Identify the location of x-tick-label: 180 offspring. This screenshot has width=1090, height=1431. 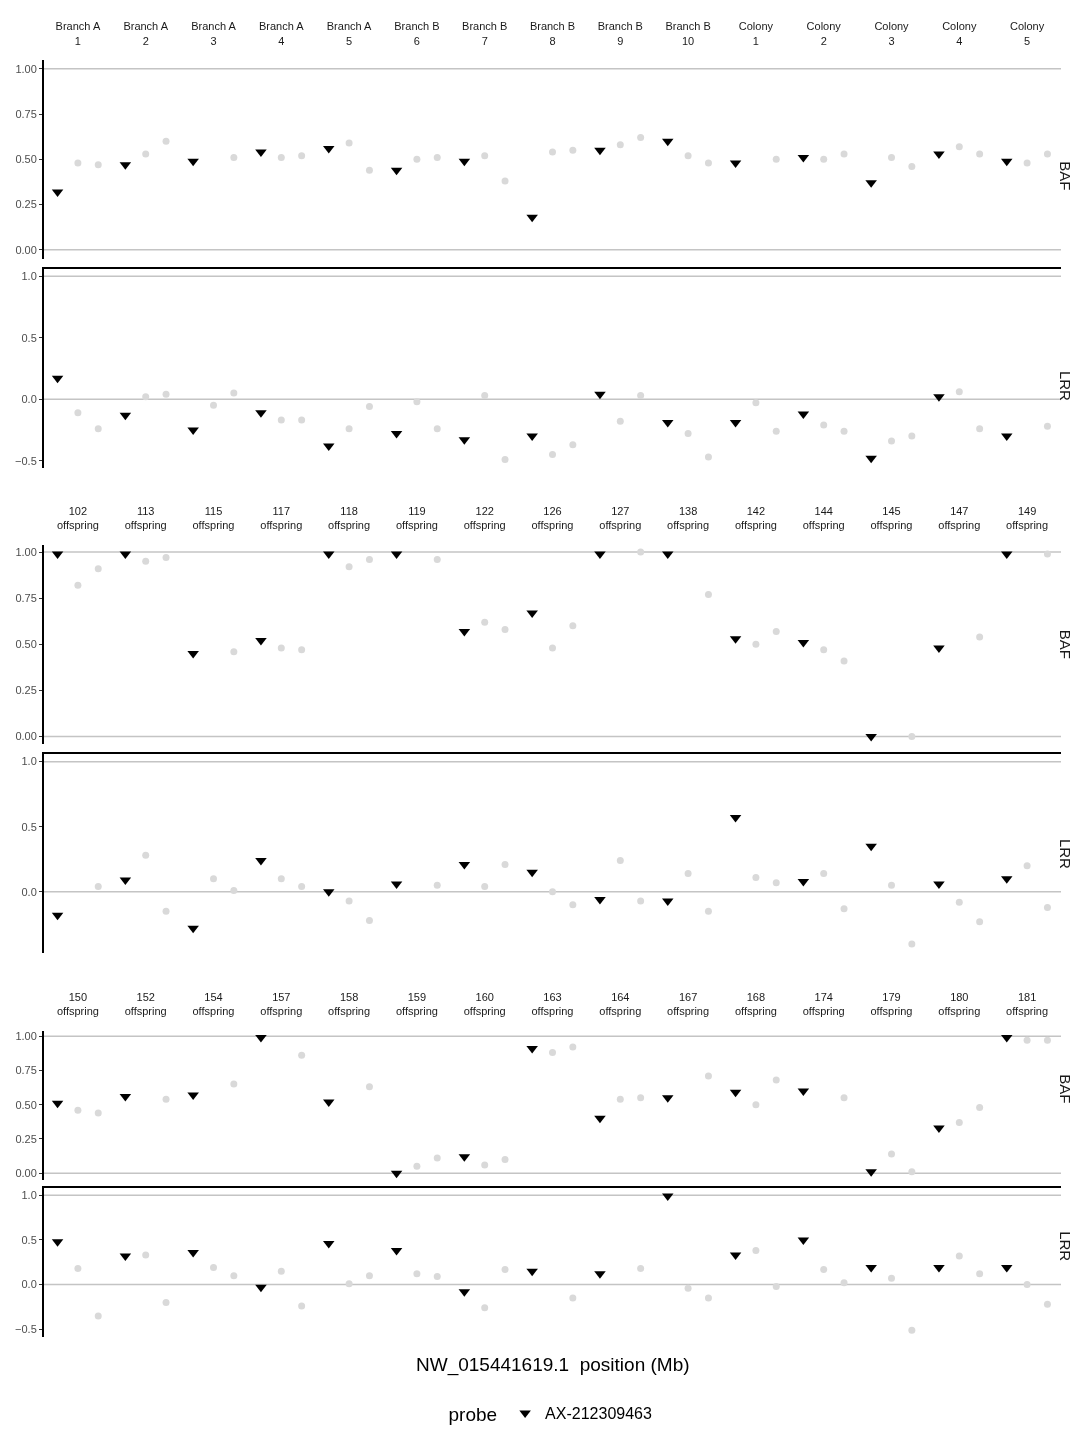
(959, 1004).